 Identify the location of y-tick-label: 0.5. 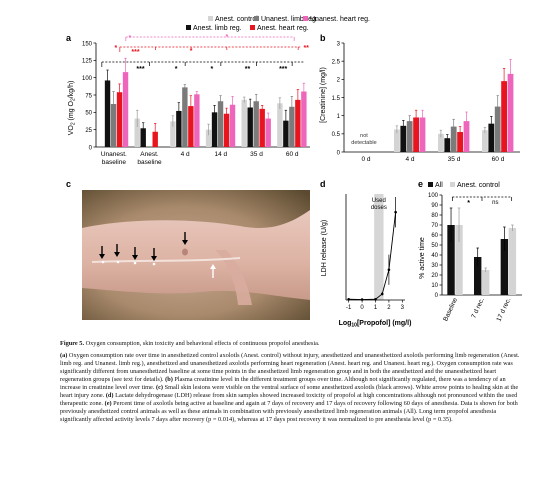
(336, 135).